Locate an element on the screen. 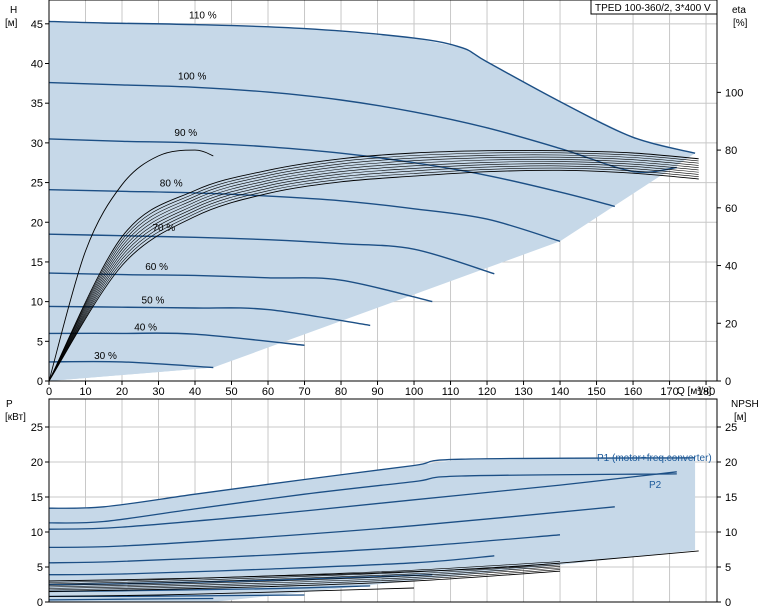 This screenshot has width=774, height=611. npsh-tick-label: 15 is located at coordinates (731, 498).